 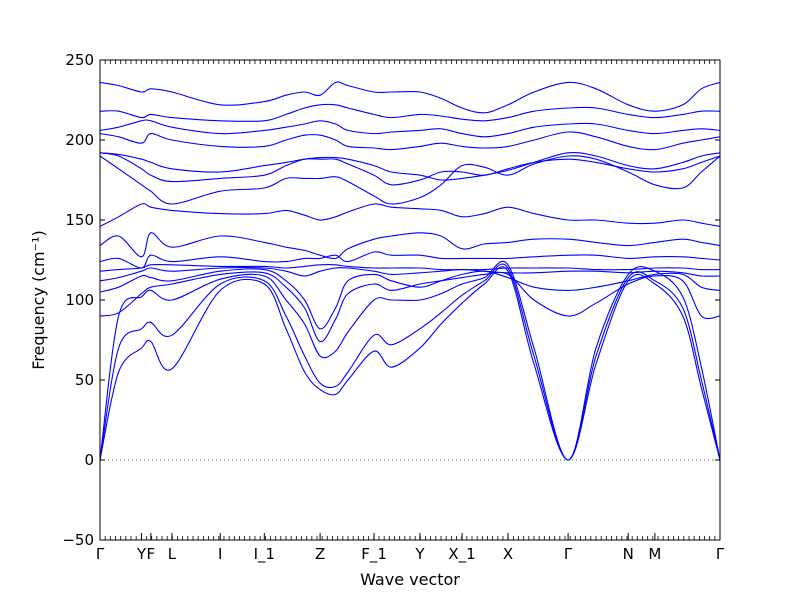 I want to click on y-axis-label: Frequency (cm⁻¹), so click(x=38, y=299).